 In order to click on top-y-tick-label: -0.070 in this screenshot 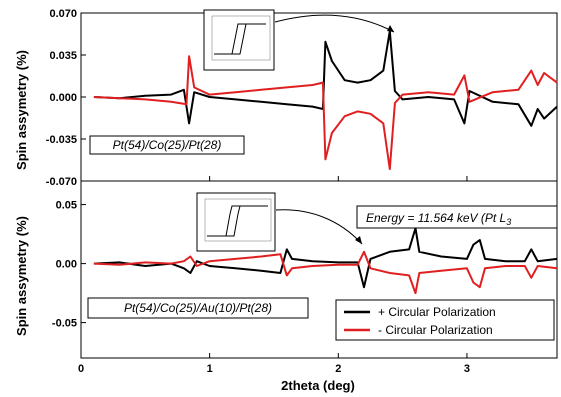, I will do `click(61, 182)`.